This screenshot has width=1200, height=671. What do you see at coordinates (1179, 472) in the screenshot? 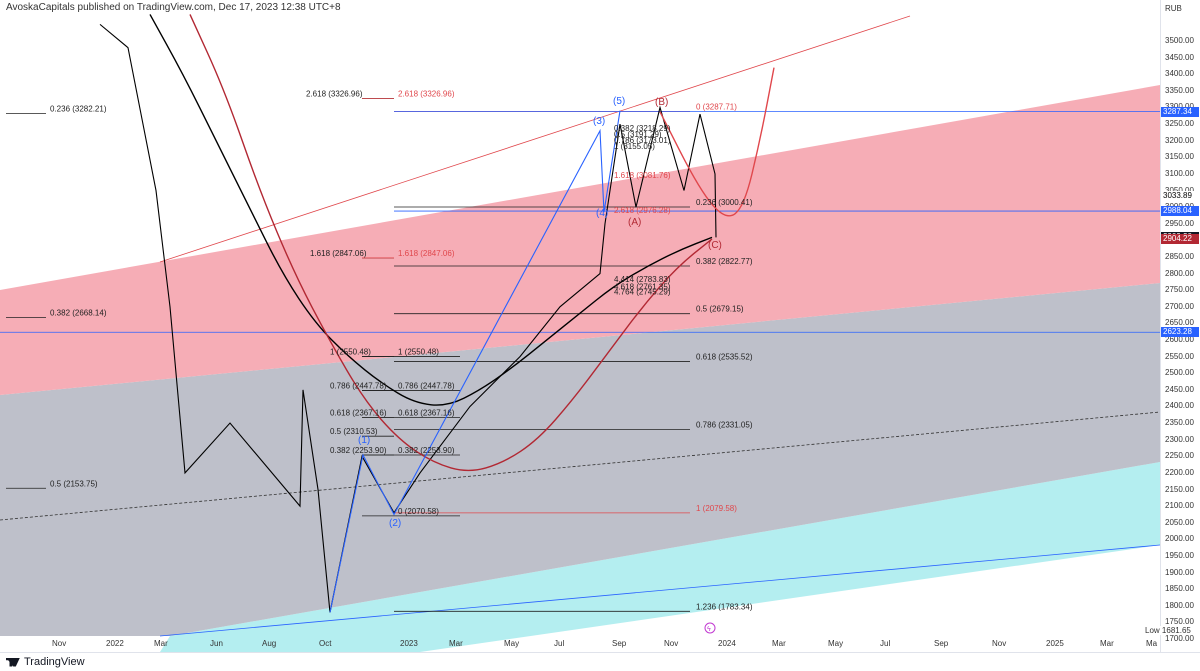
I see `price-tick-label: 2200.00` at bounding box center [1179, 472].